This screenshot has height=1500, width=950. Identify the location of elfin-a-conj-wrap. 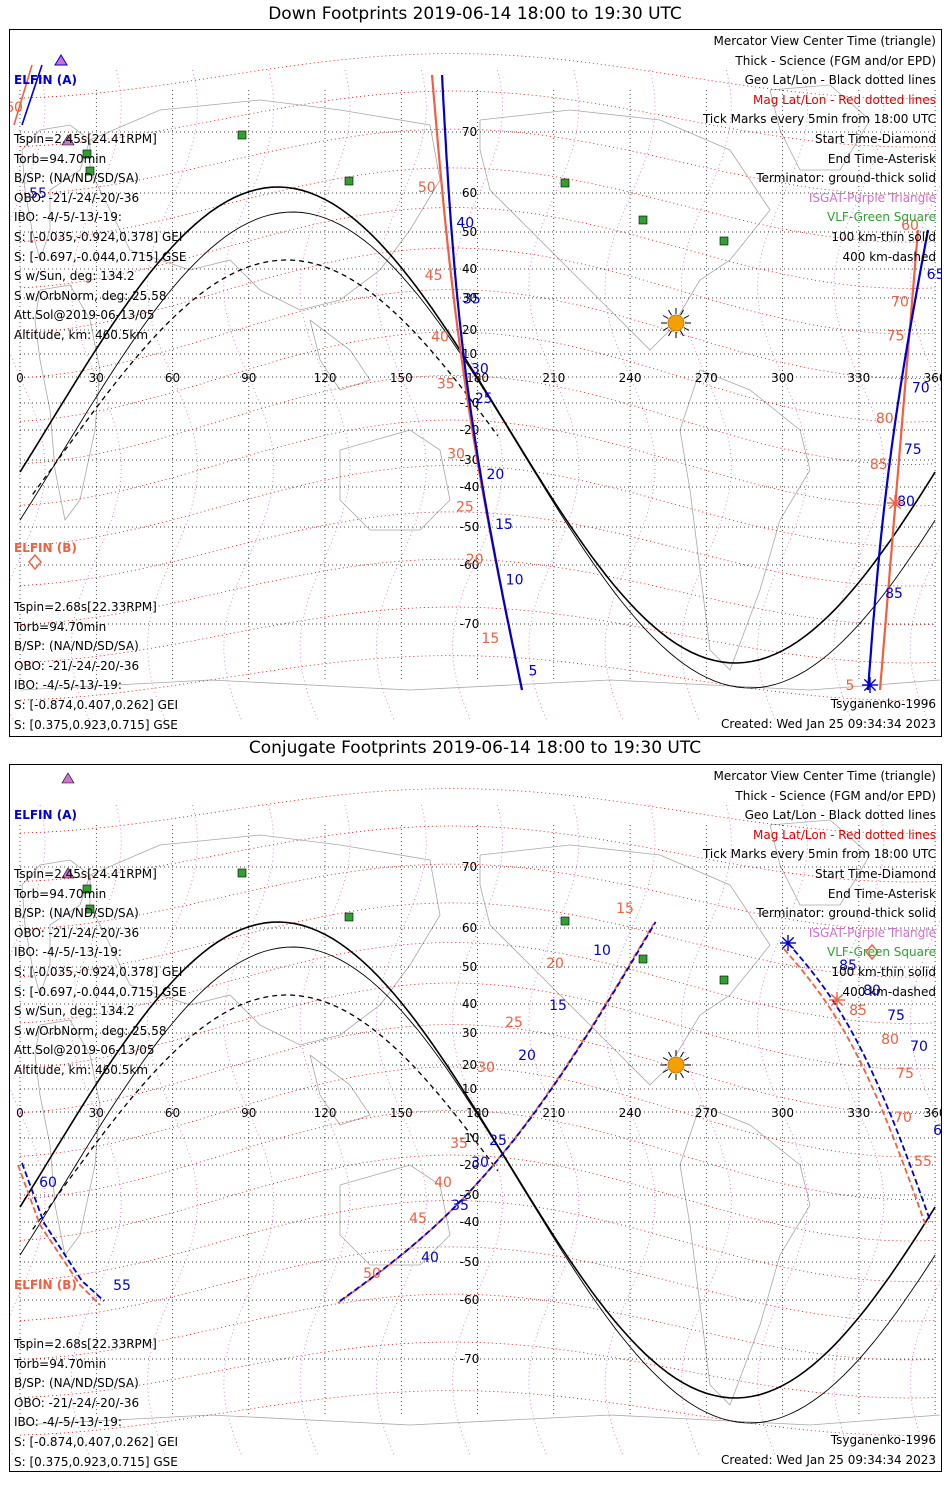
(63, 1232).